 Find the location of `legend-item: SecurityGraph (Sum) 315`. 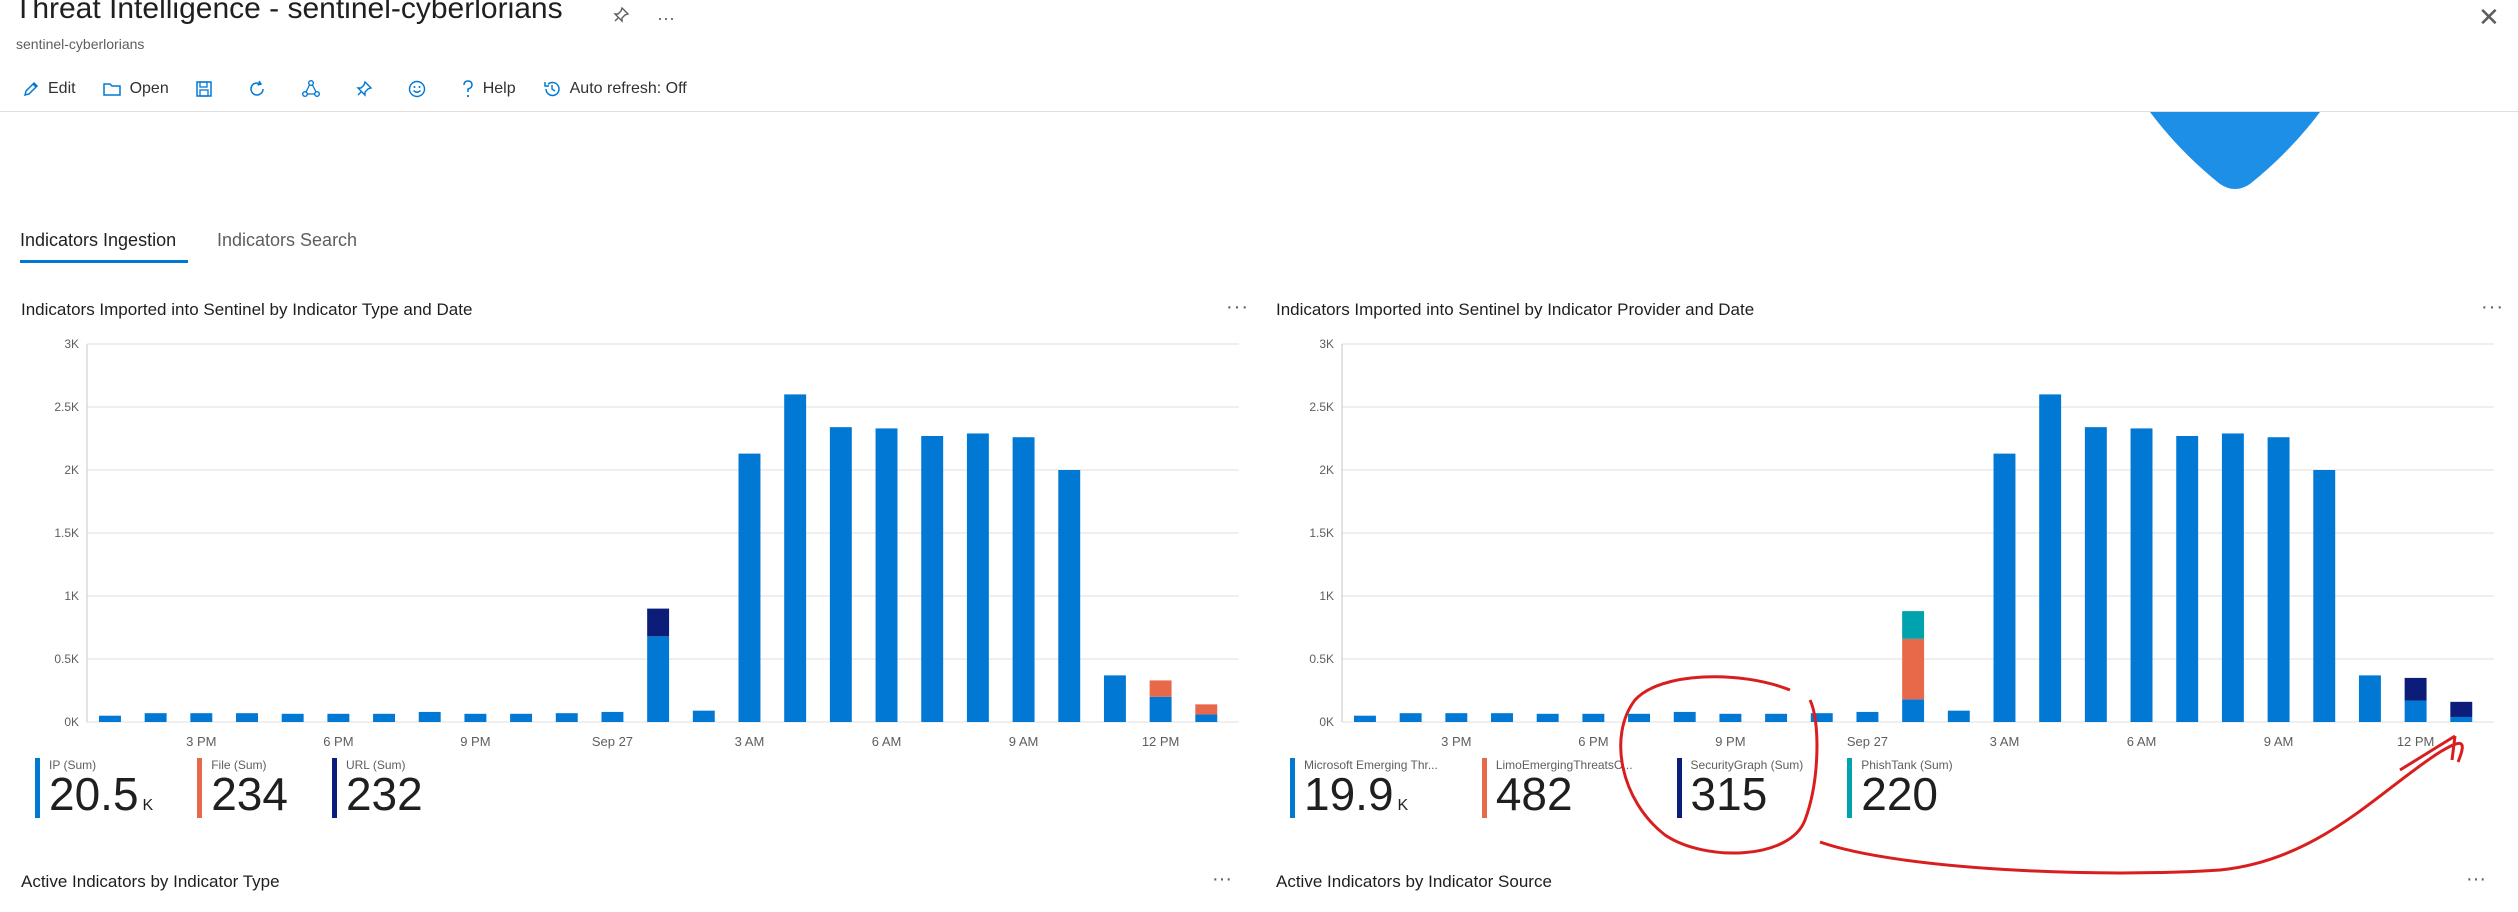

legend-item: SecurityGraph (Sum) 315 is located at coordinates (1739, 790).